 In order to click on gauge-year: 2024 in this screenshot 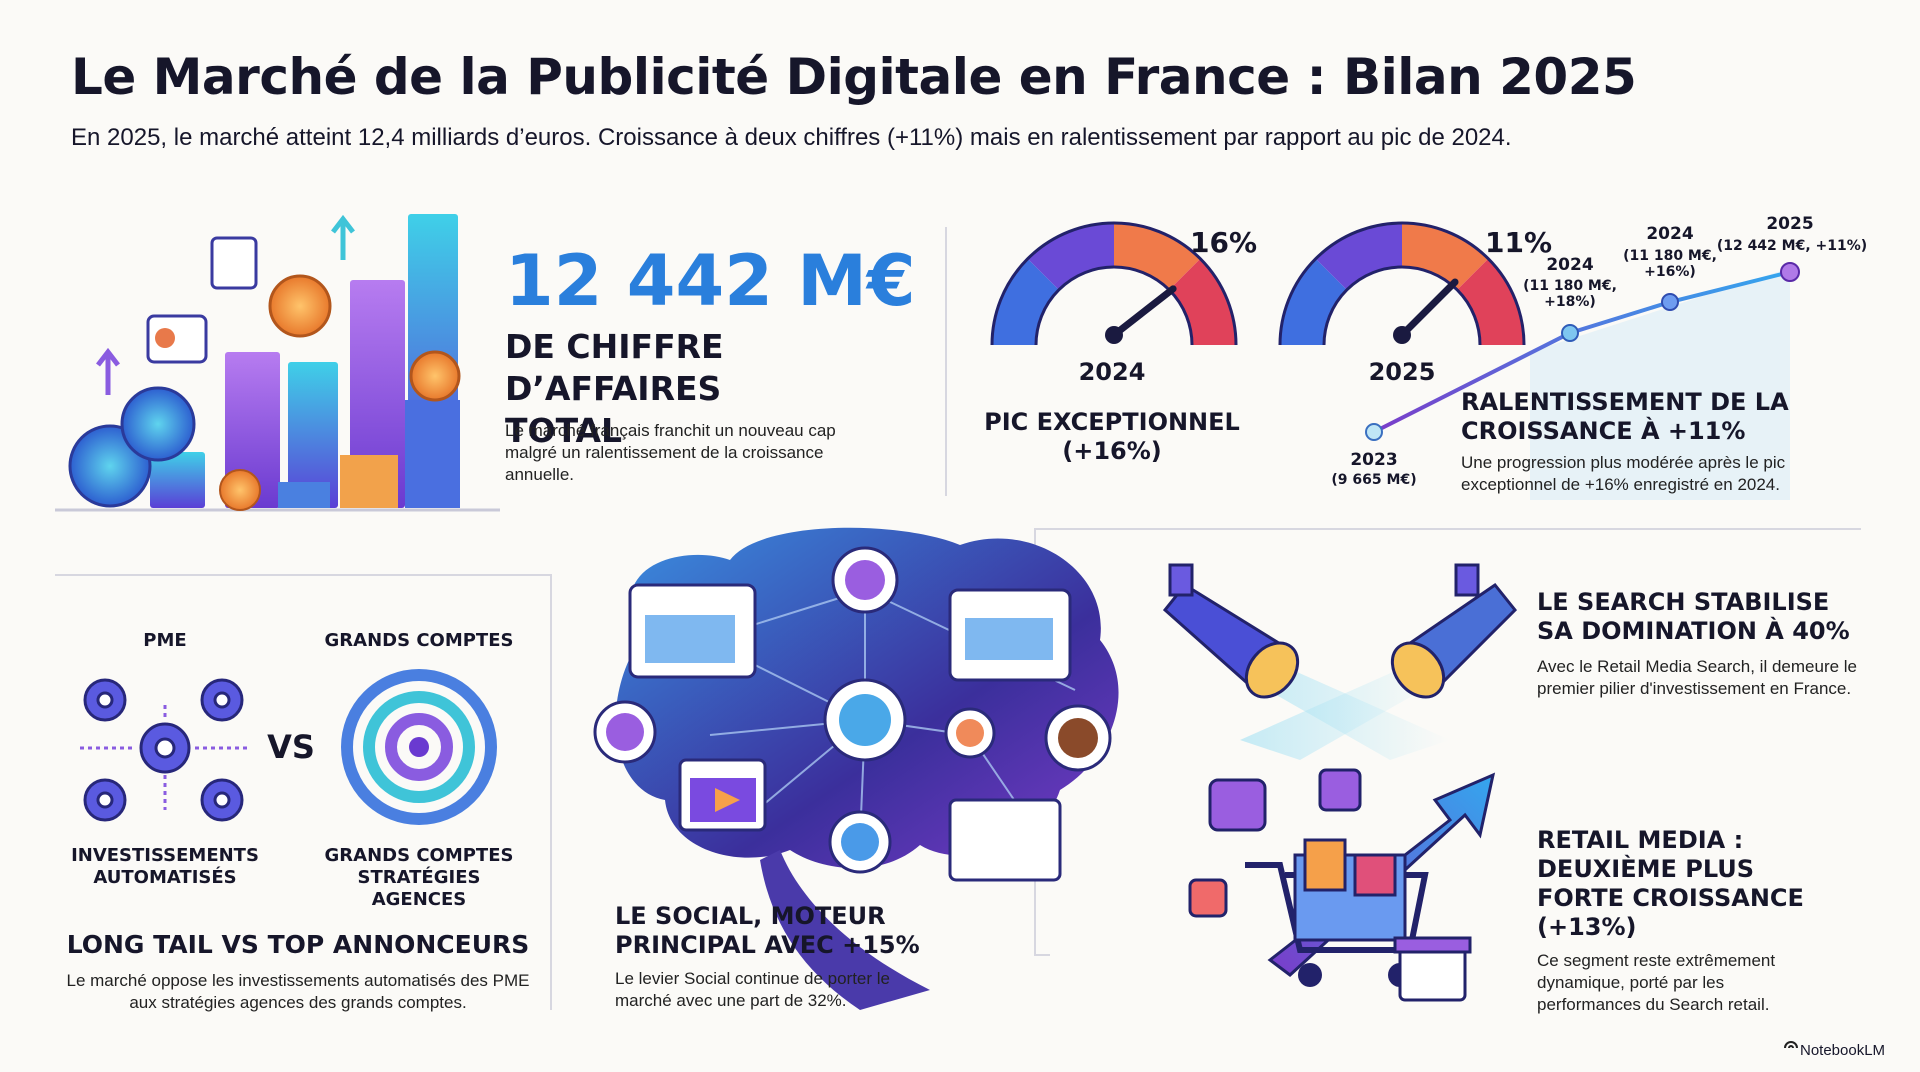, I will do `click(1112, 372)`.